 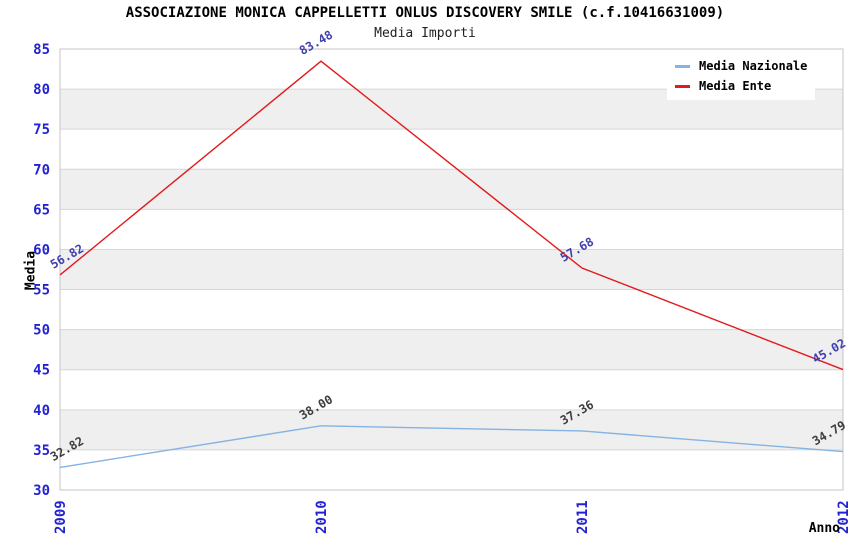 What do you see at coordinates (41, 50) in the screenshot?
I see `y-tick-label: 85` at bounding box center [41, 50].